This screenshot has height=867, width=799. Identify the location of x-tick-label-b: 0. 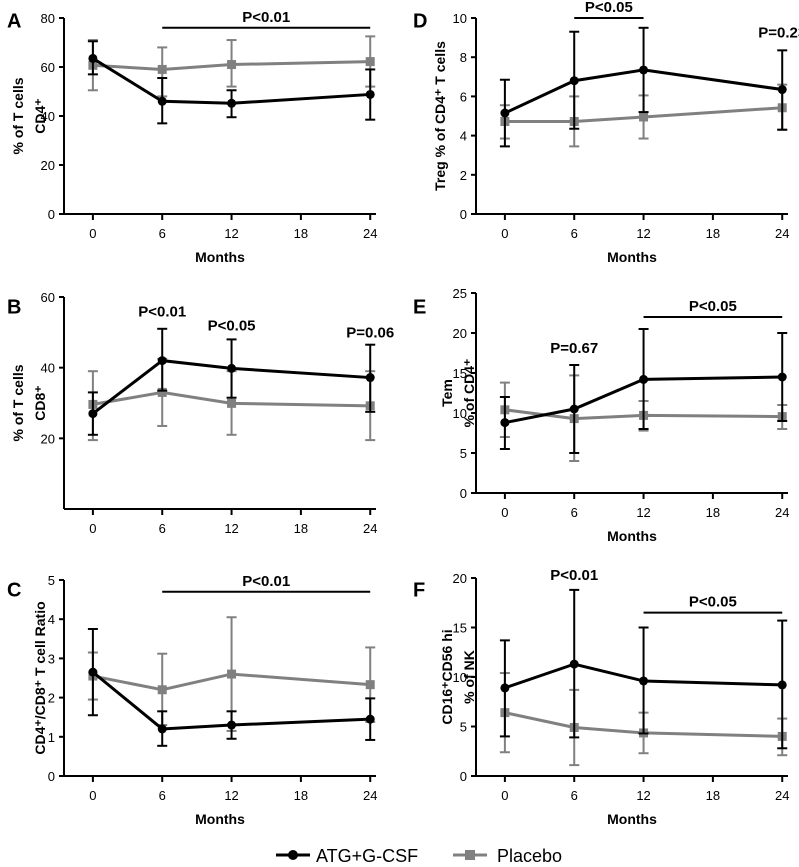
(92, 528).